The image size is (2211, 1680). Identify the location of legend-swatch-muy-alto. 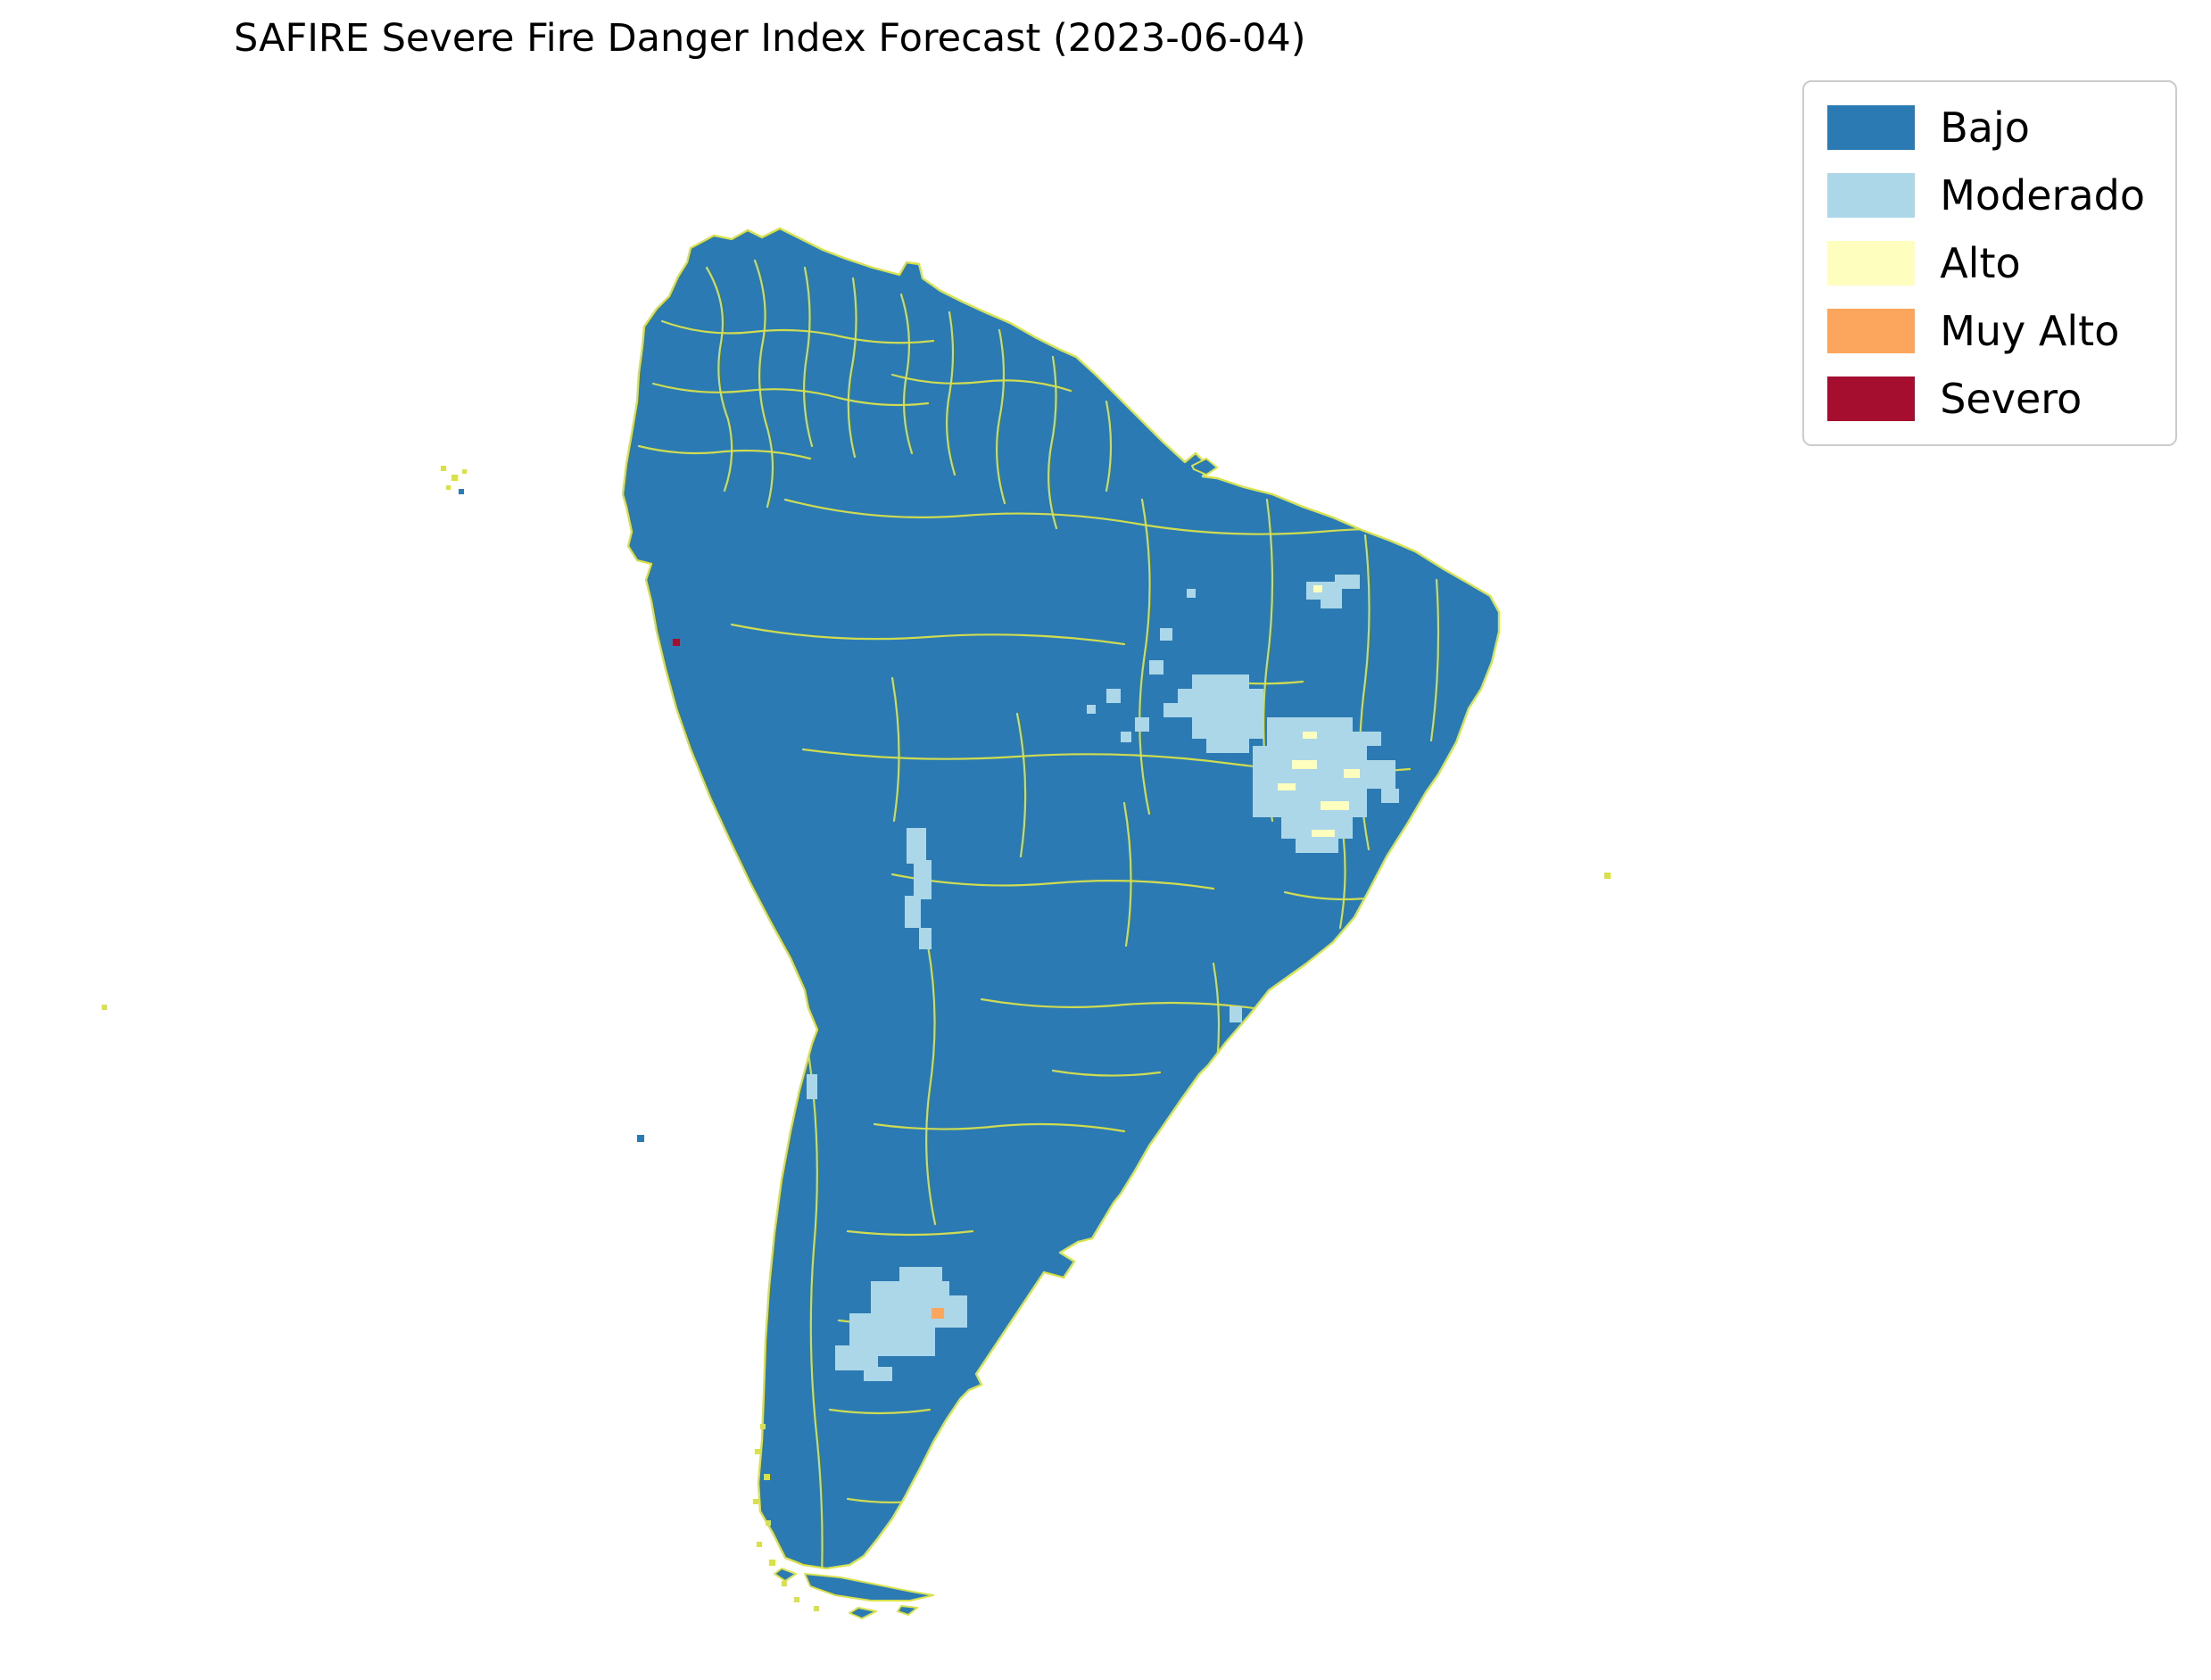
(1871, 331).